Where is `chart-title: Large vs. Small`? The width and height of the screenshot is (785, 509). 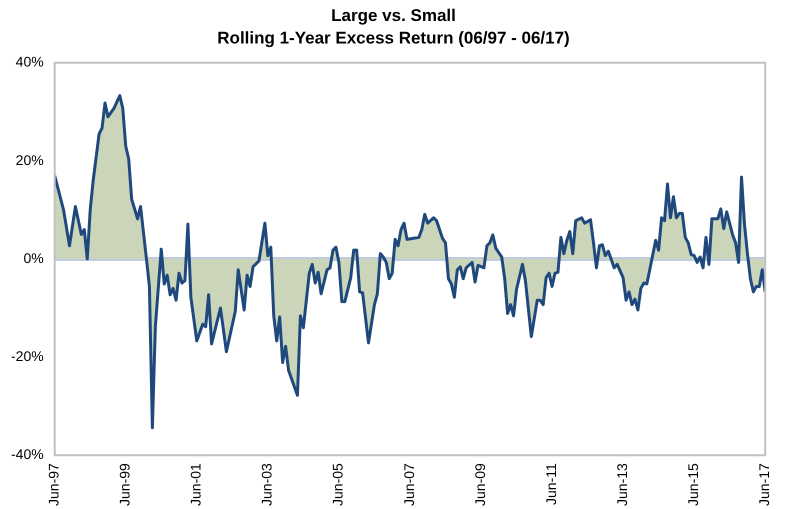 chart-title: Large vs. Small is located at coordinates (393, 15).